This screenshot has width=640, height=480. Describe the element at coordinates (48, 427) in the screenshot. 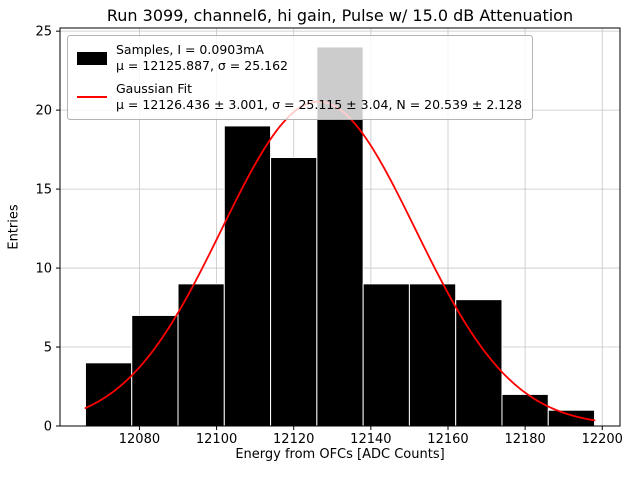

I see `y-tick-label: 0` at that location.